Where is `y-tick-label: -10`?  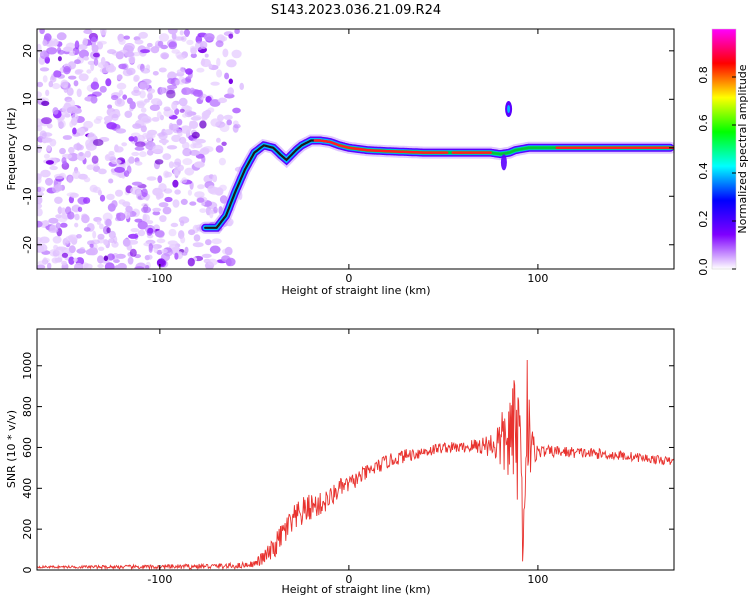
y-tick-label: -10 is located at coordinates (27, 196).